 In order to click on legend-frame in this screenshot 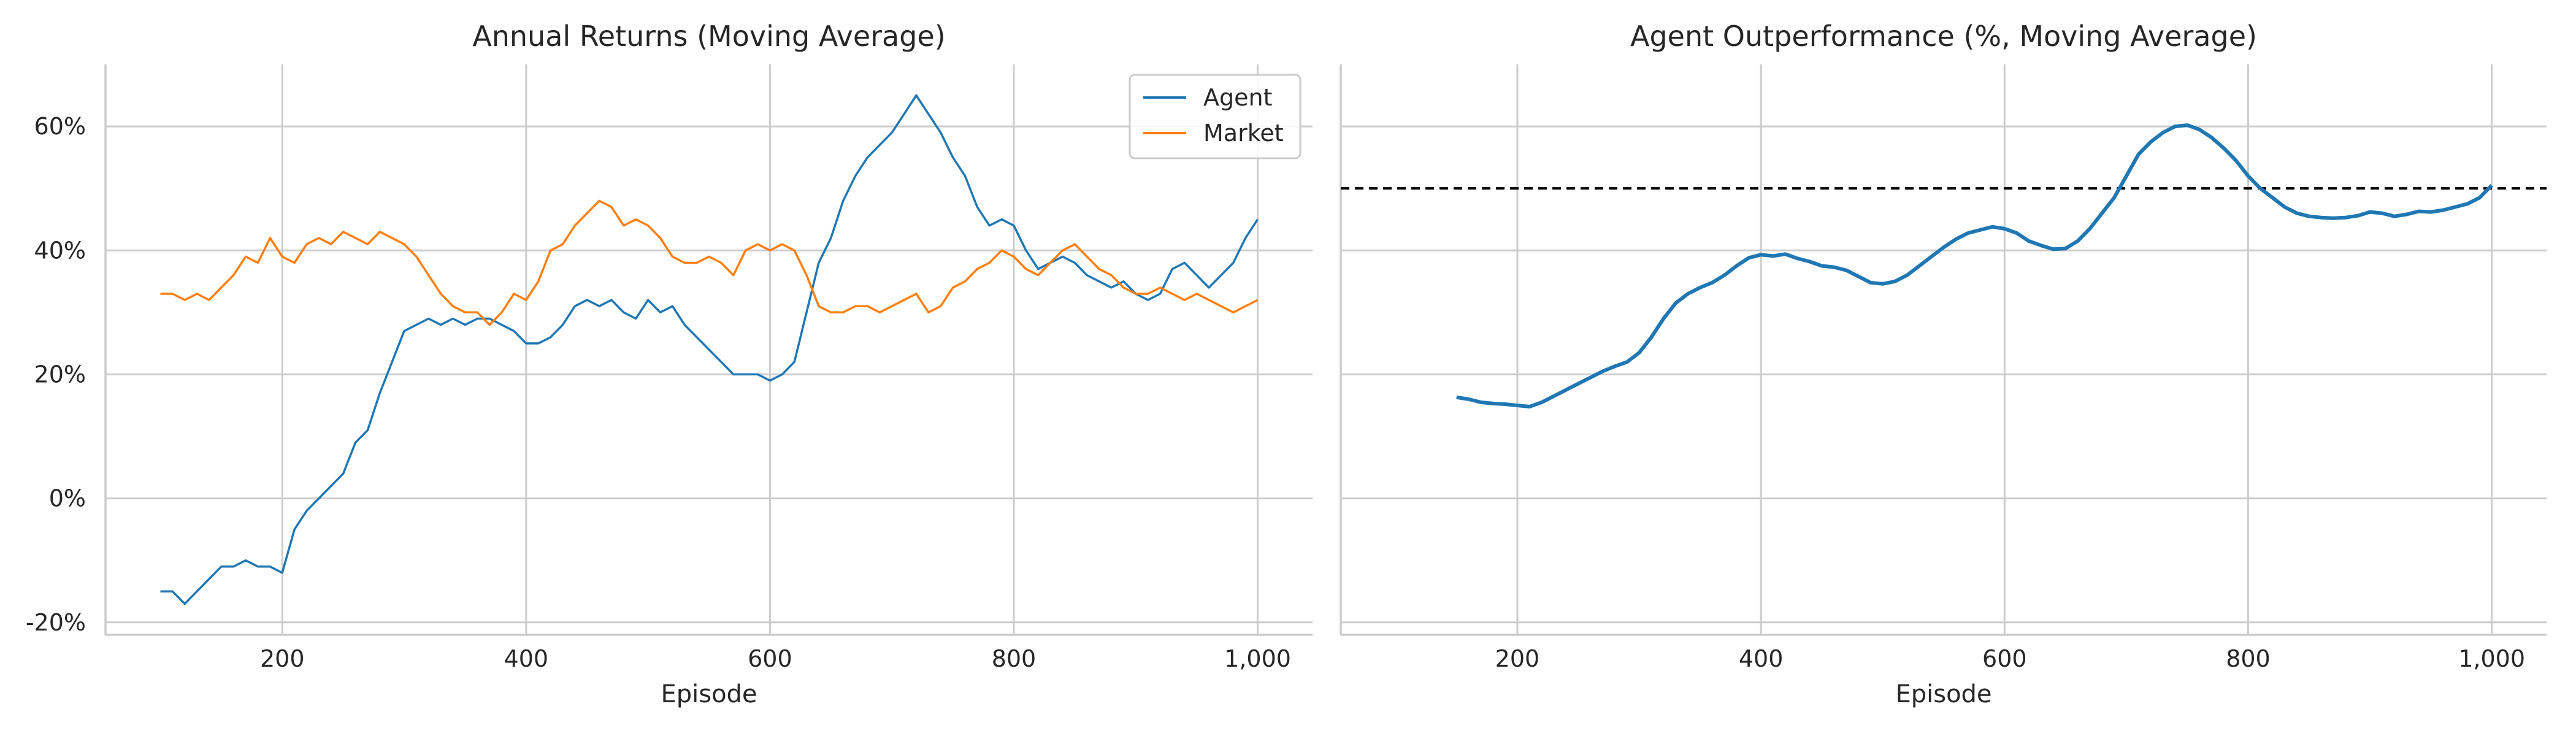, I will do `click(1215, 116)`.